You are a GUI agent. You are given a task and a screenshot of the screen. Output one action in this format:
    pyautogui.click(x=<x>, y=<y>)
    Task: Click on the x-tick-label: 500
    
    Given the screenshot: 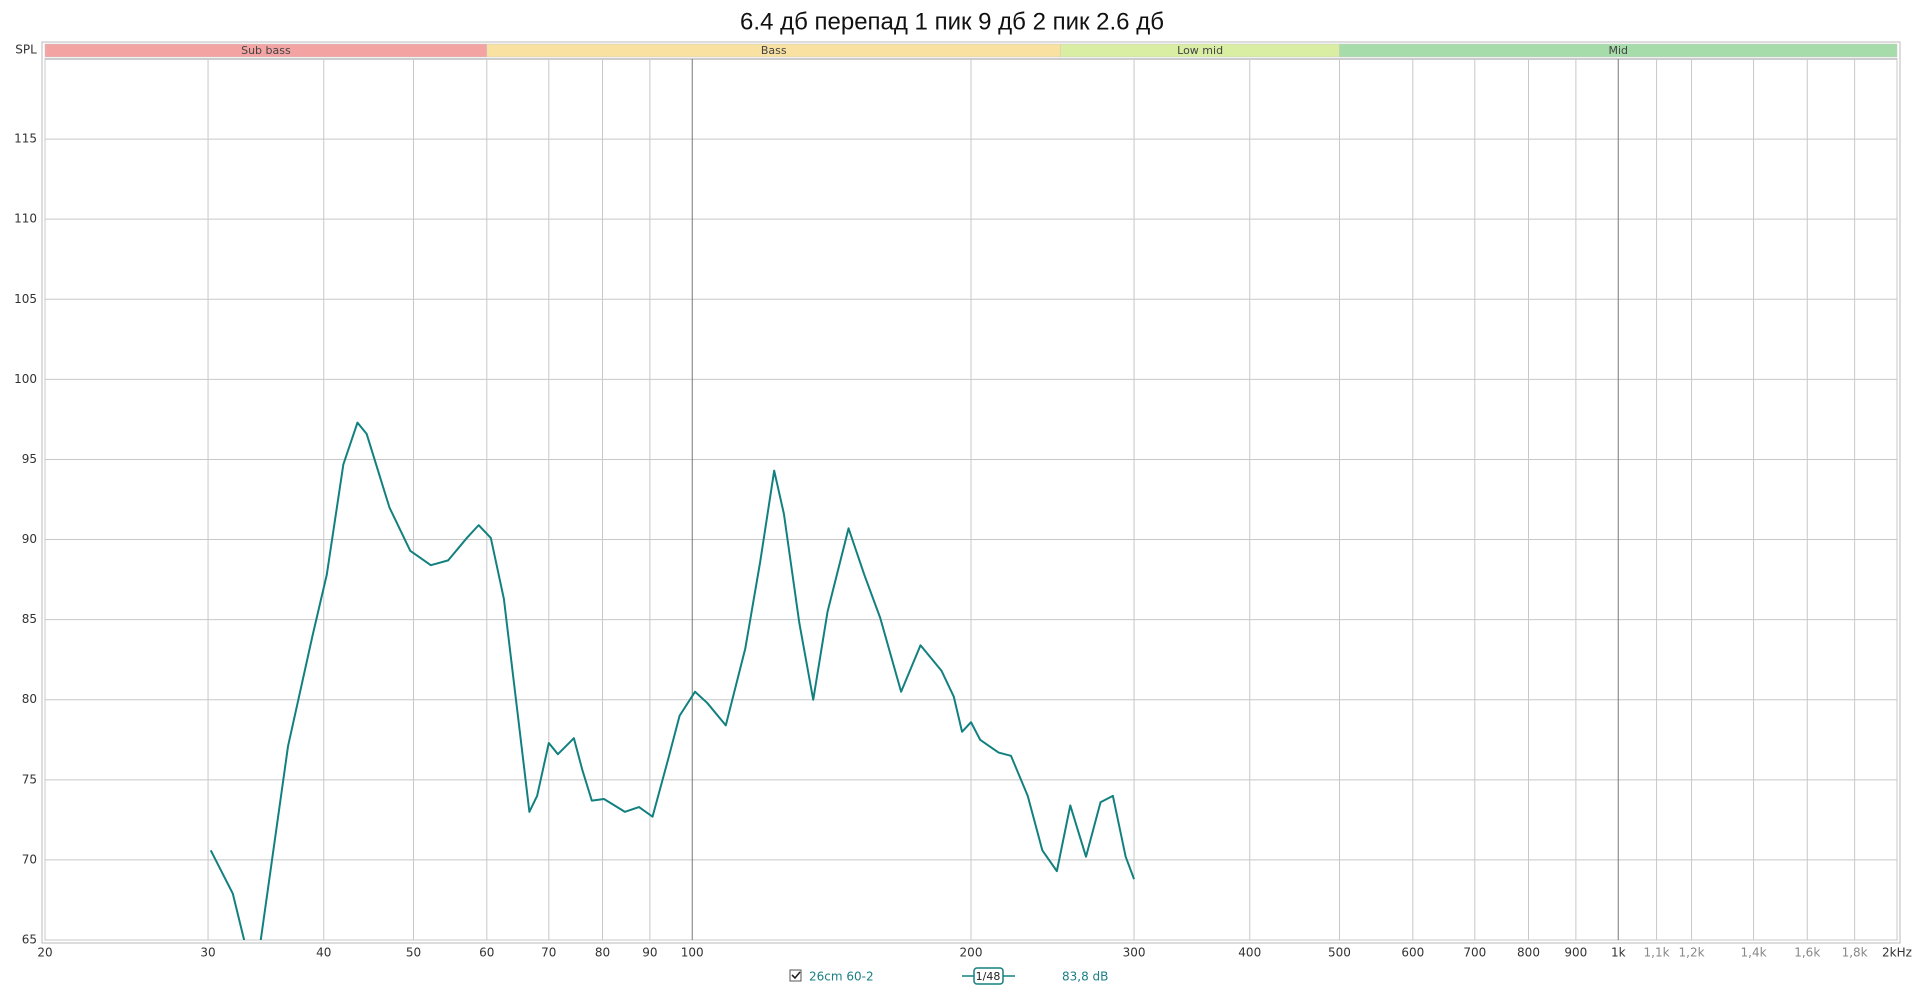 What is the action you would take?
    pyautogui.click(x=1339, y=953)
    